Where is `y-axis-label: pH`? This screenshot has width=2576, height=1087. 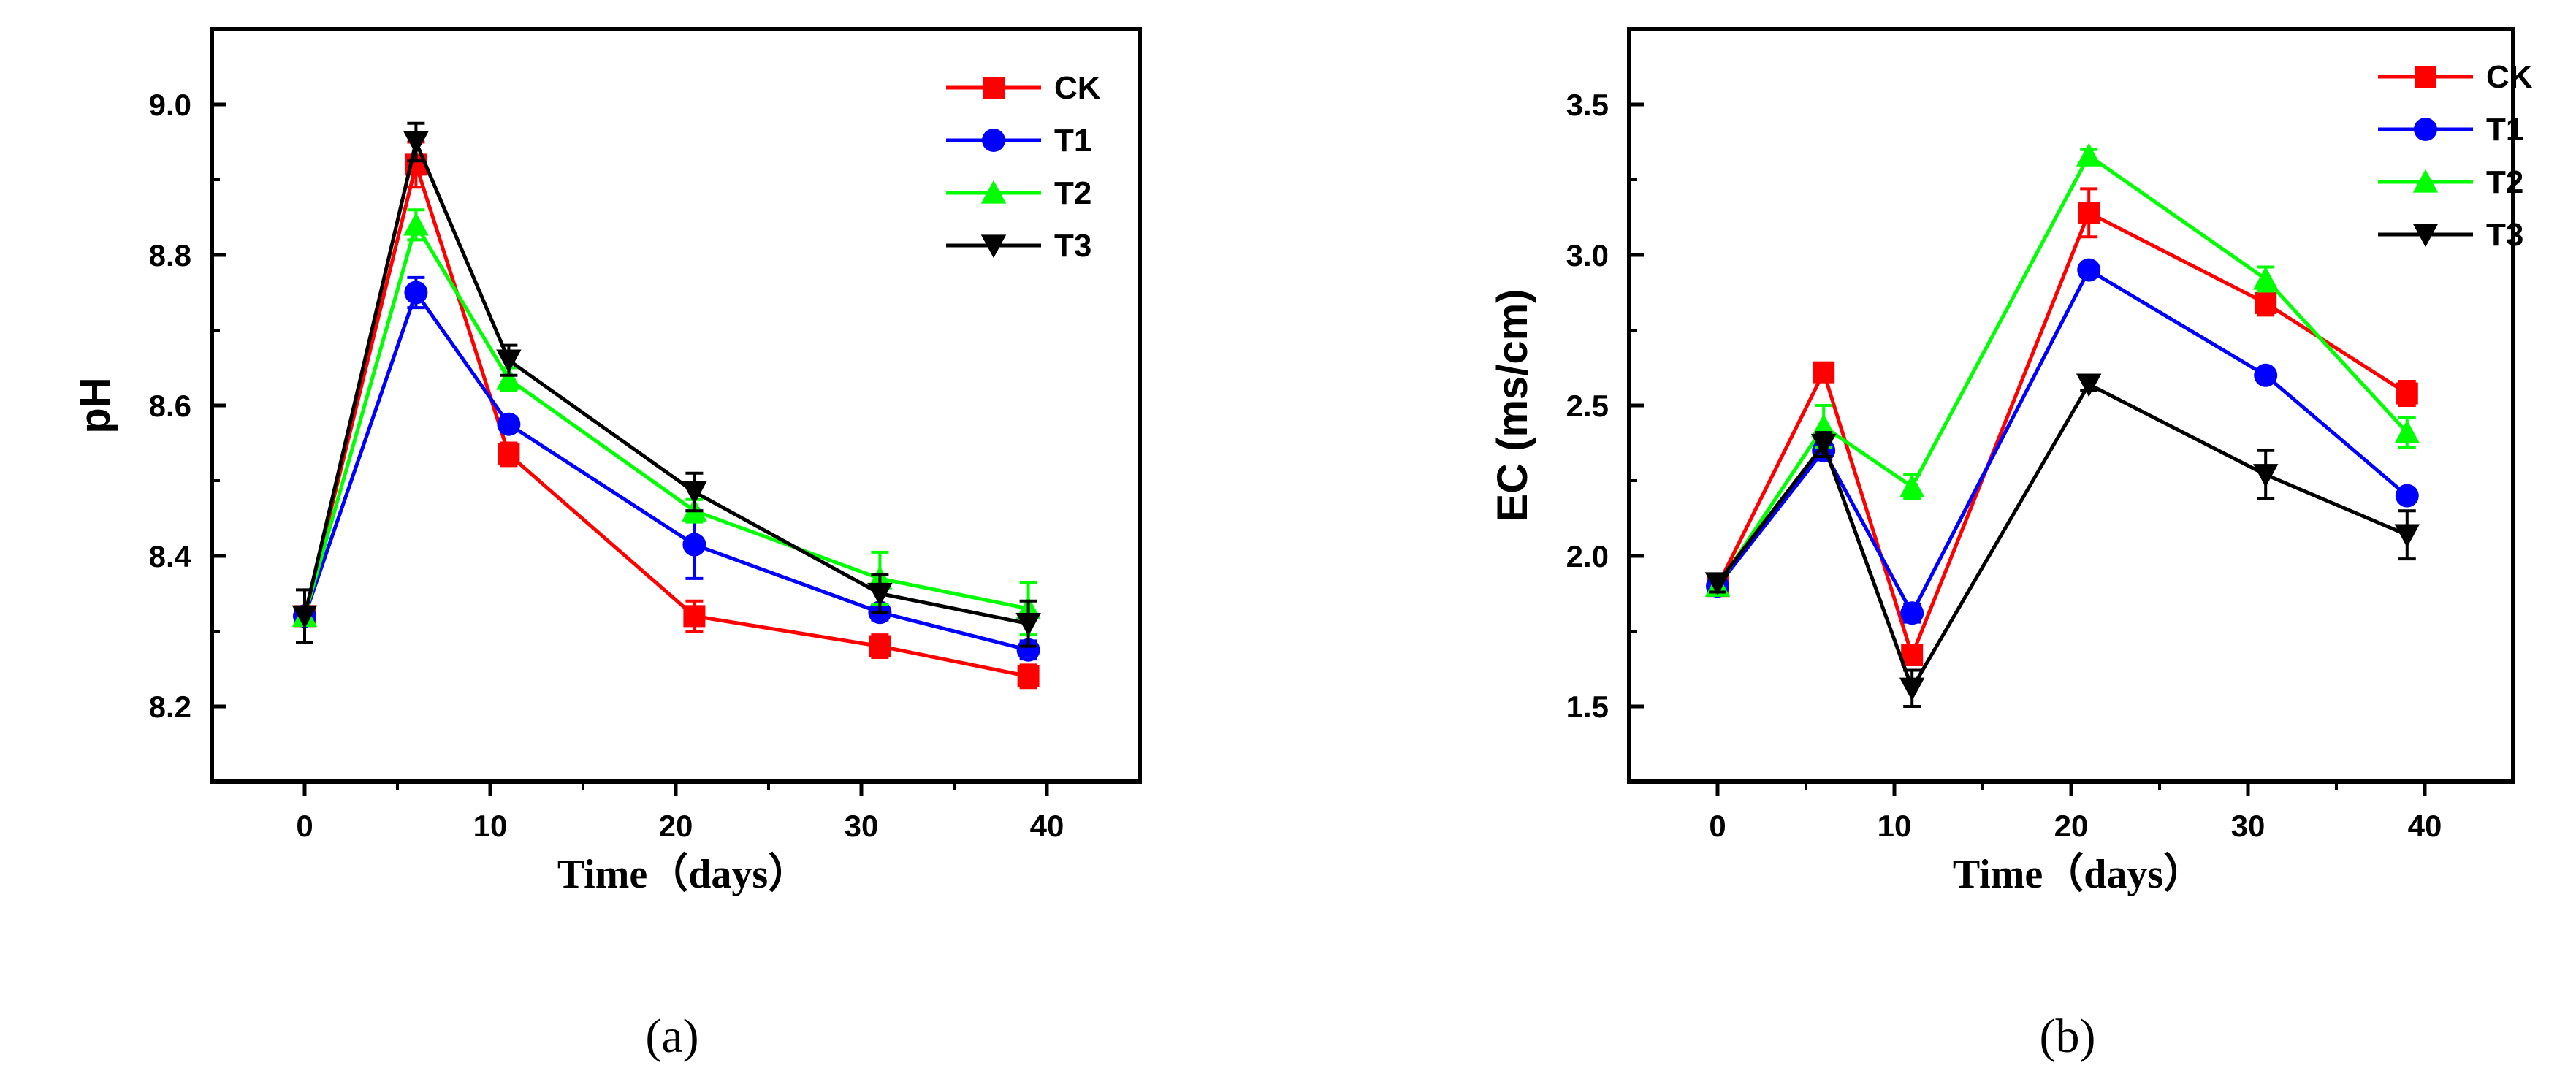
y-axis-label: pH is located at coordinates (96, 405).